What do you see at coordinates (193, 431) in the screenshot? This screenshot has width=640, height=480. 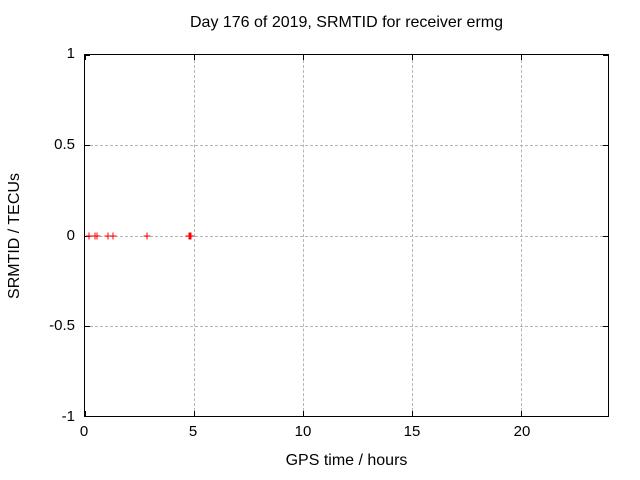 I see `x-tick-label: 5` at bounding box center [193, 431].